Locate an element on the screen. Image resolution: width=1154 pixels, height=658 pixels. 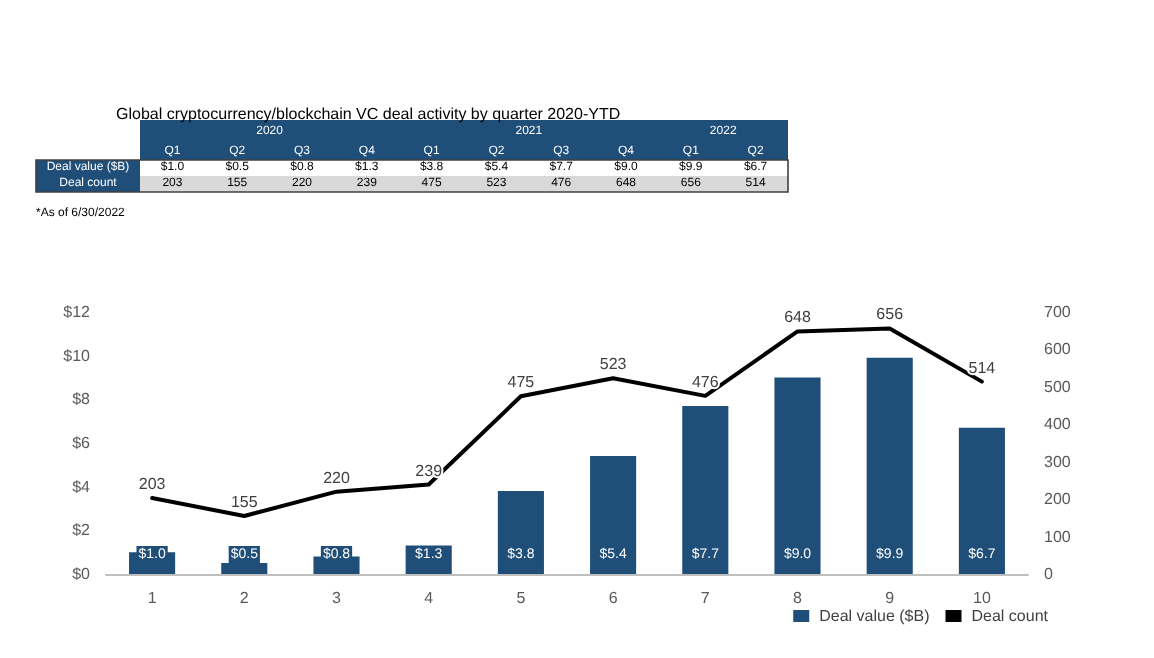
y2-tick-label: 300 is located at coordinates (1058, 461).